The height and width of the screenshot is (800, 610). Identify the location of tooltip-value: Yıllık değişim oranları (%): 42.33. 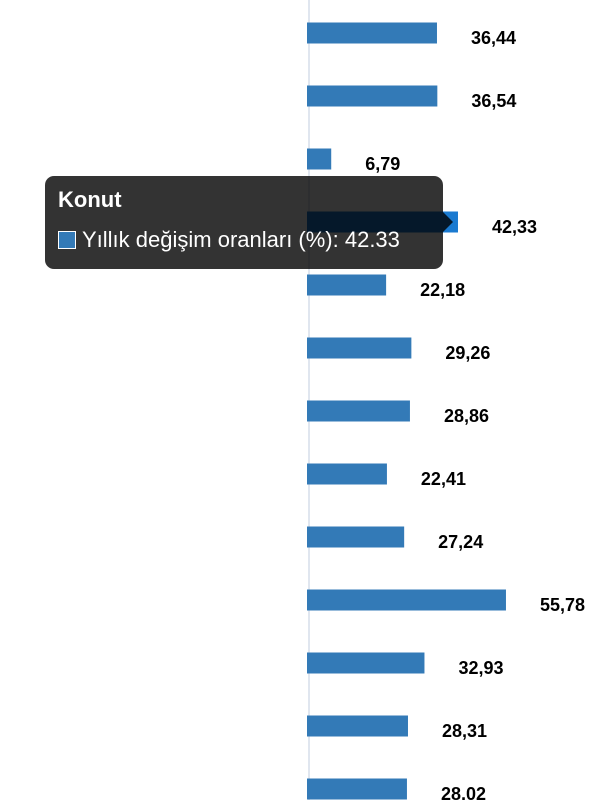
(241, 239).